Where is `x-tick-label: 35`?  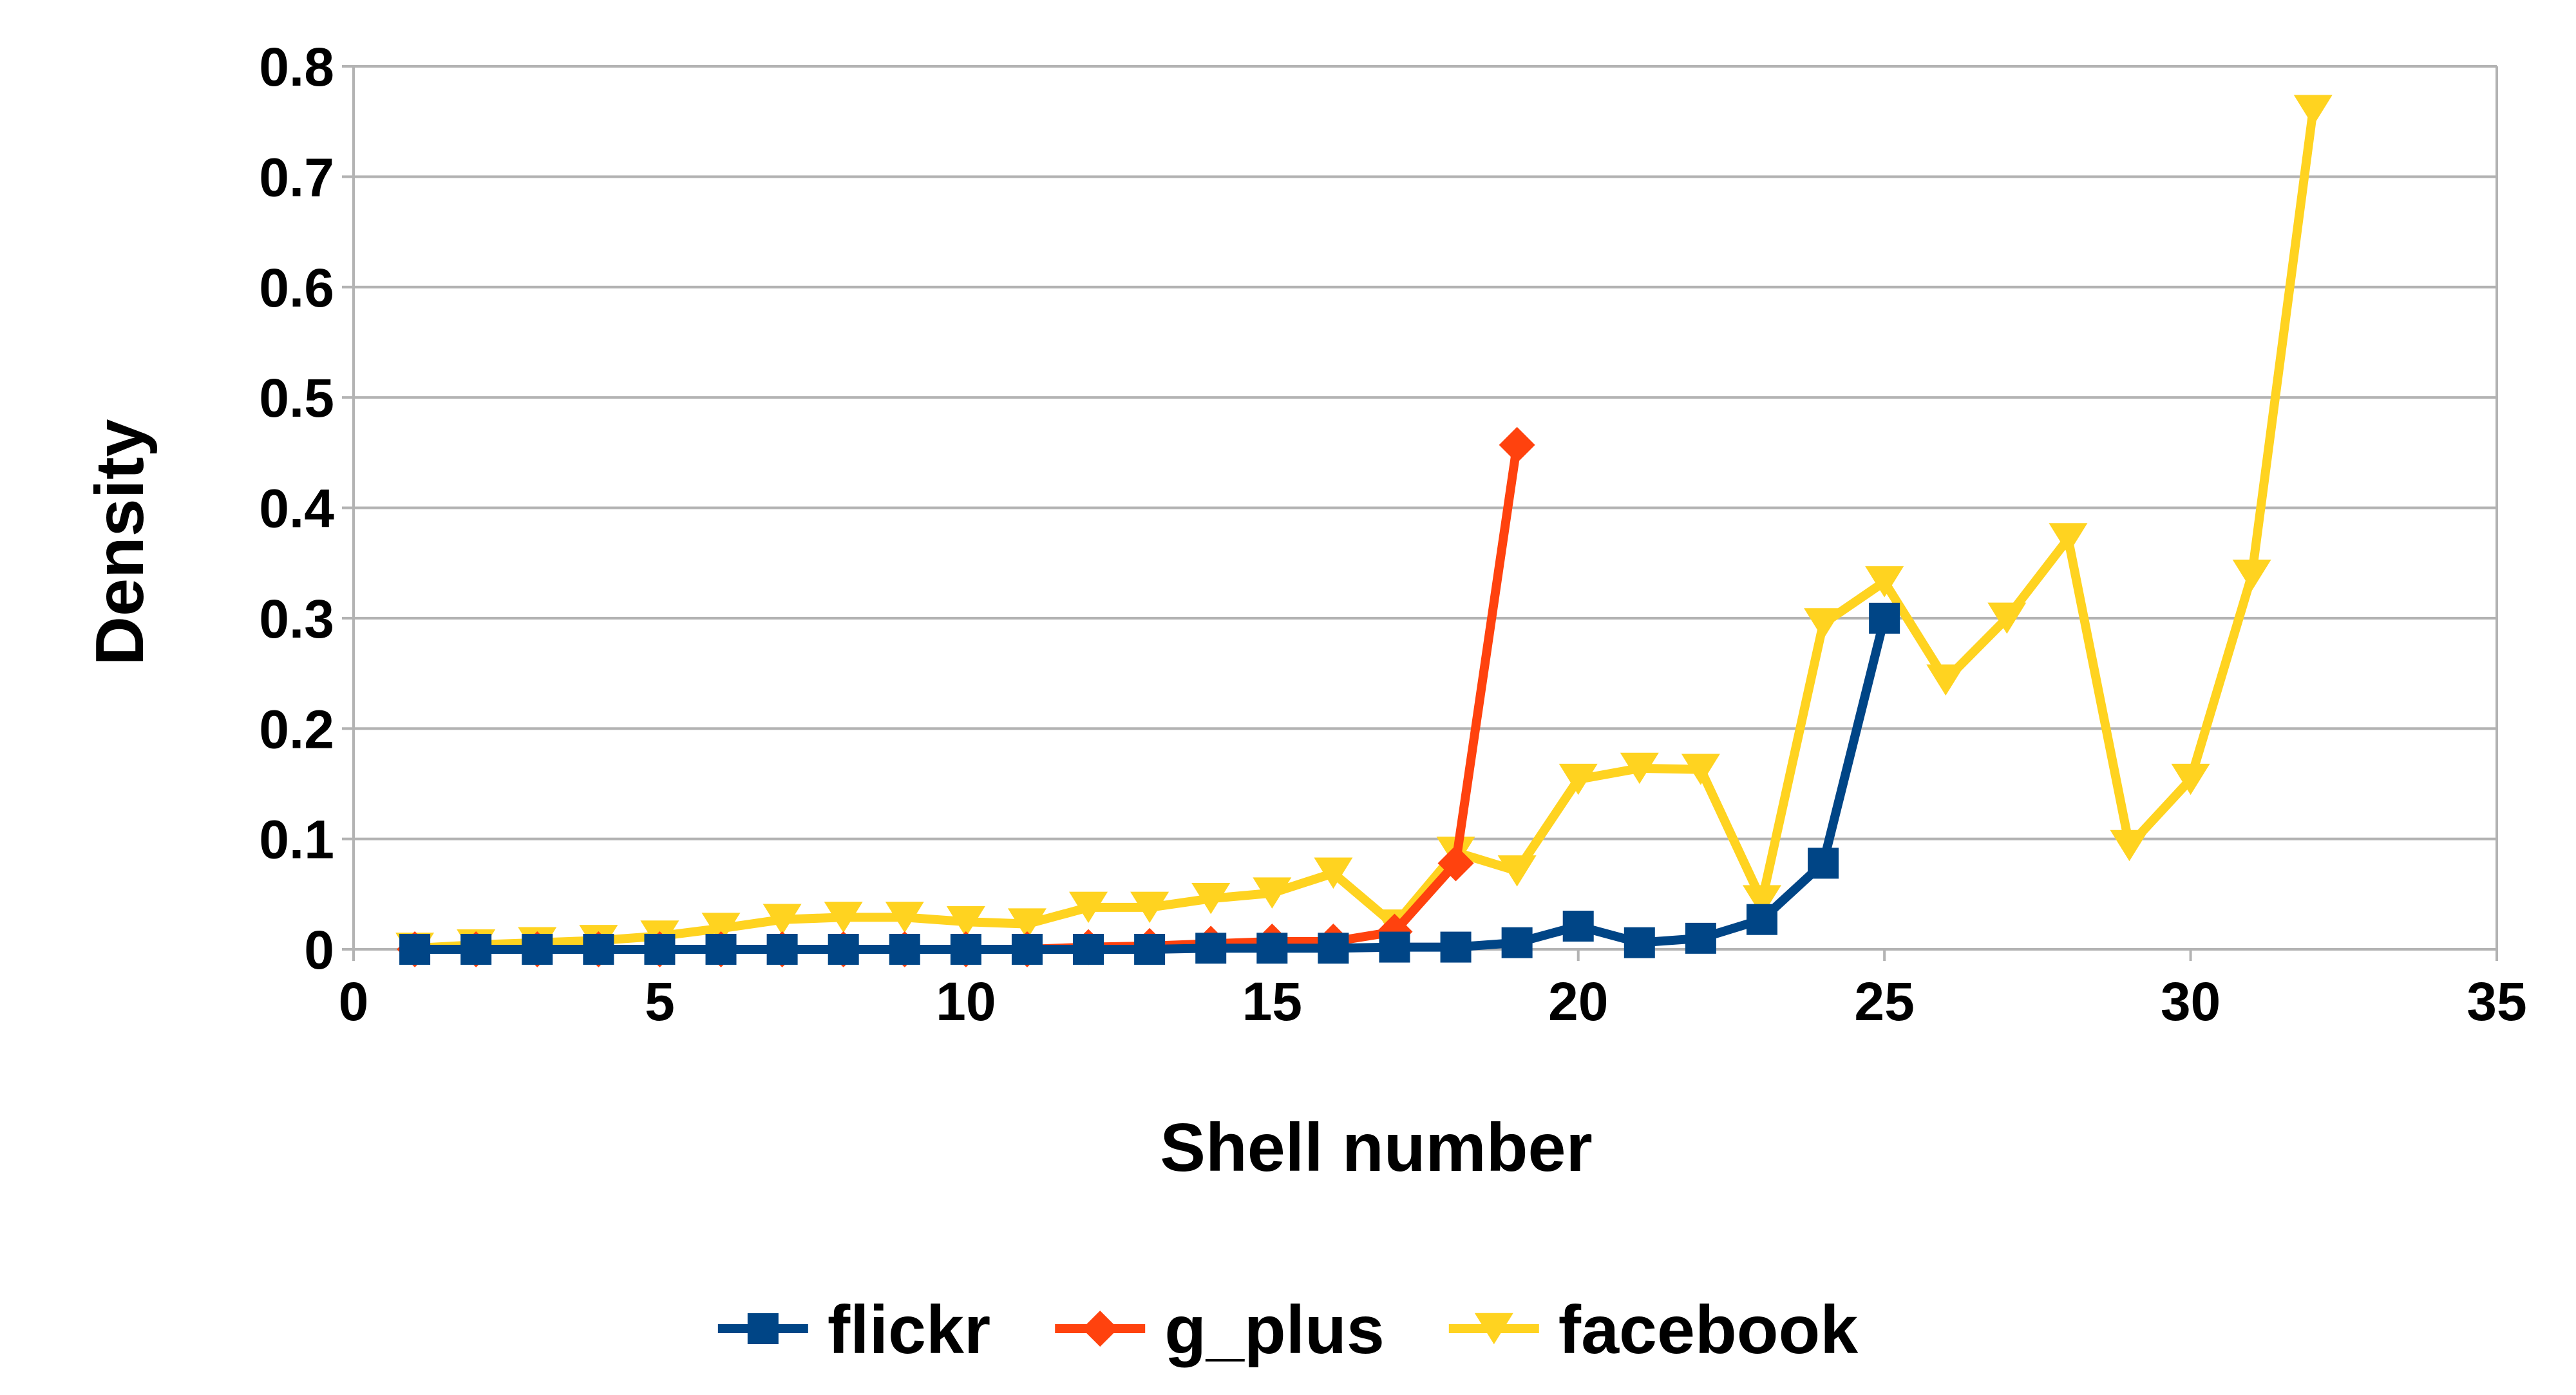
x-tick-label: 35 is located at coordinates (2496, 1001).